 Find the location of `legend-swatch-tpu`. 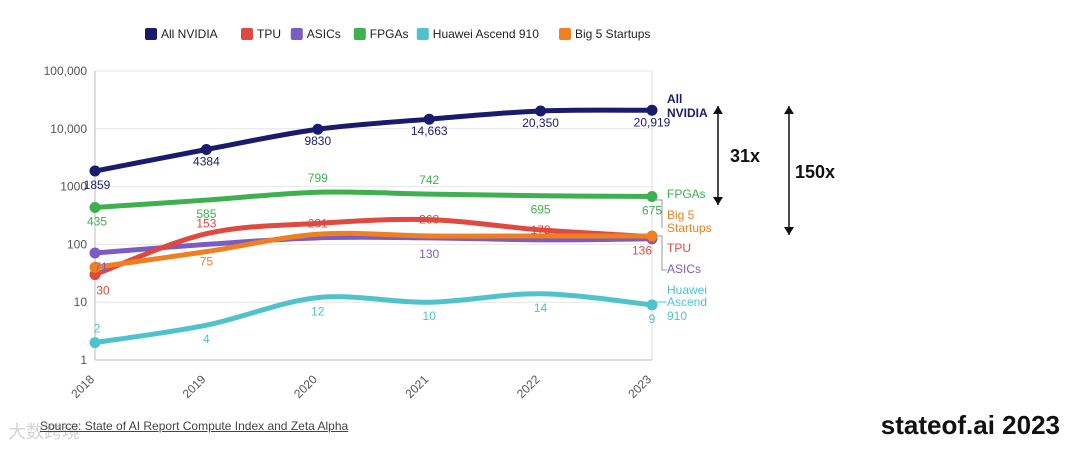

legend-swatch-tpu is located at coordinates (247, 34).